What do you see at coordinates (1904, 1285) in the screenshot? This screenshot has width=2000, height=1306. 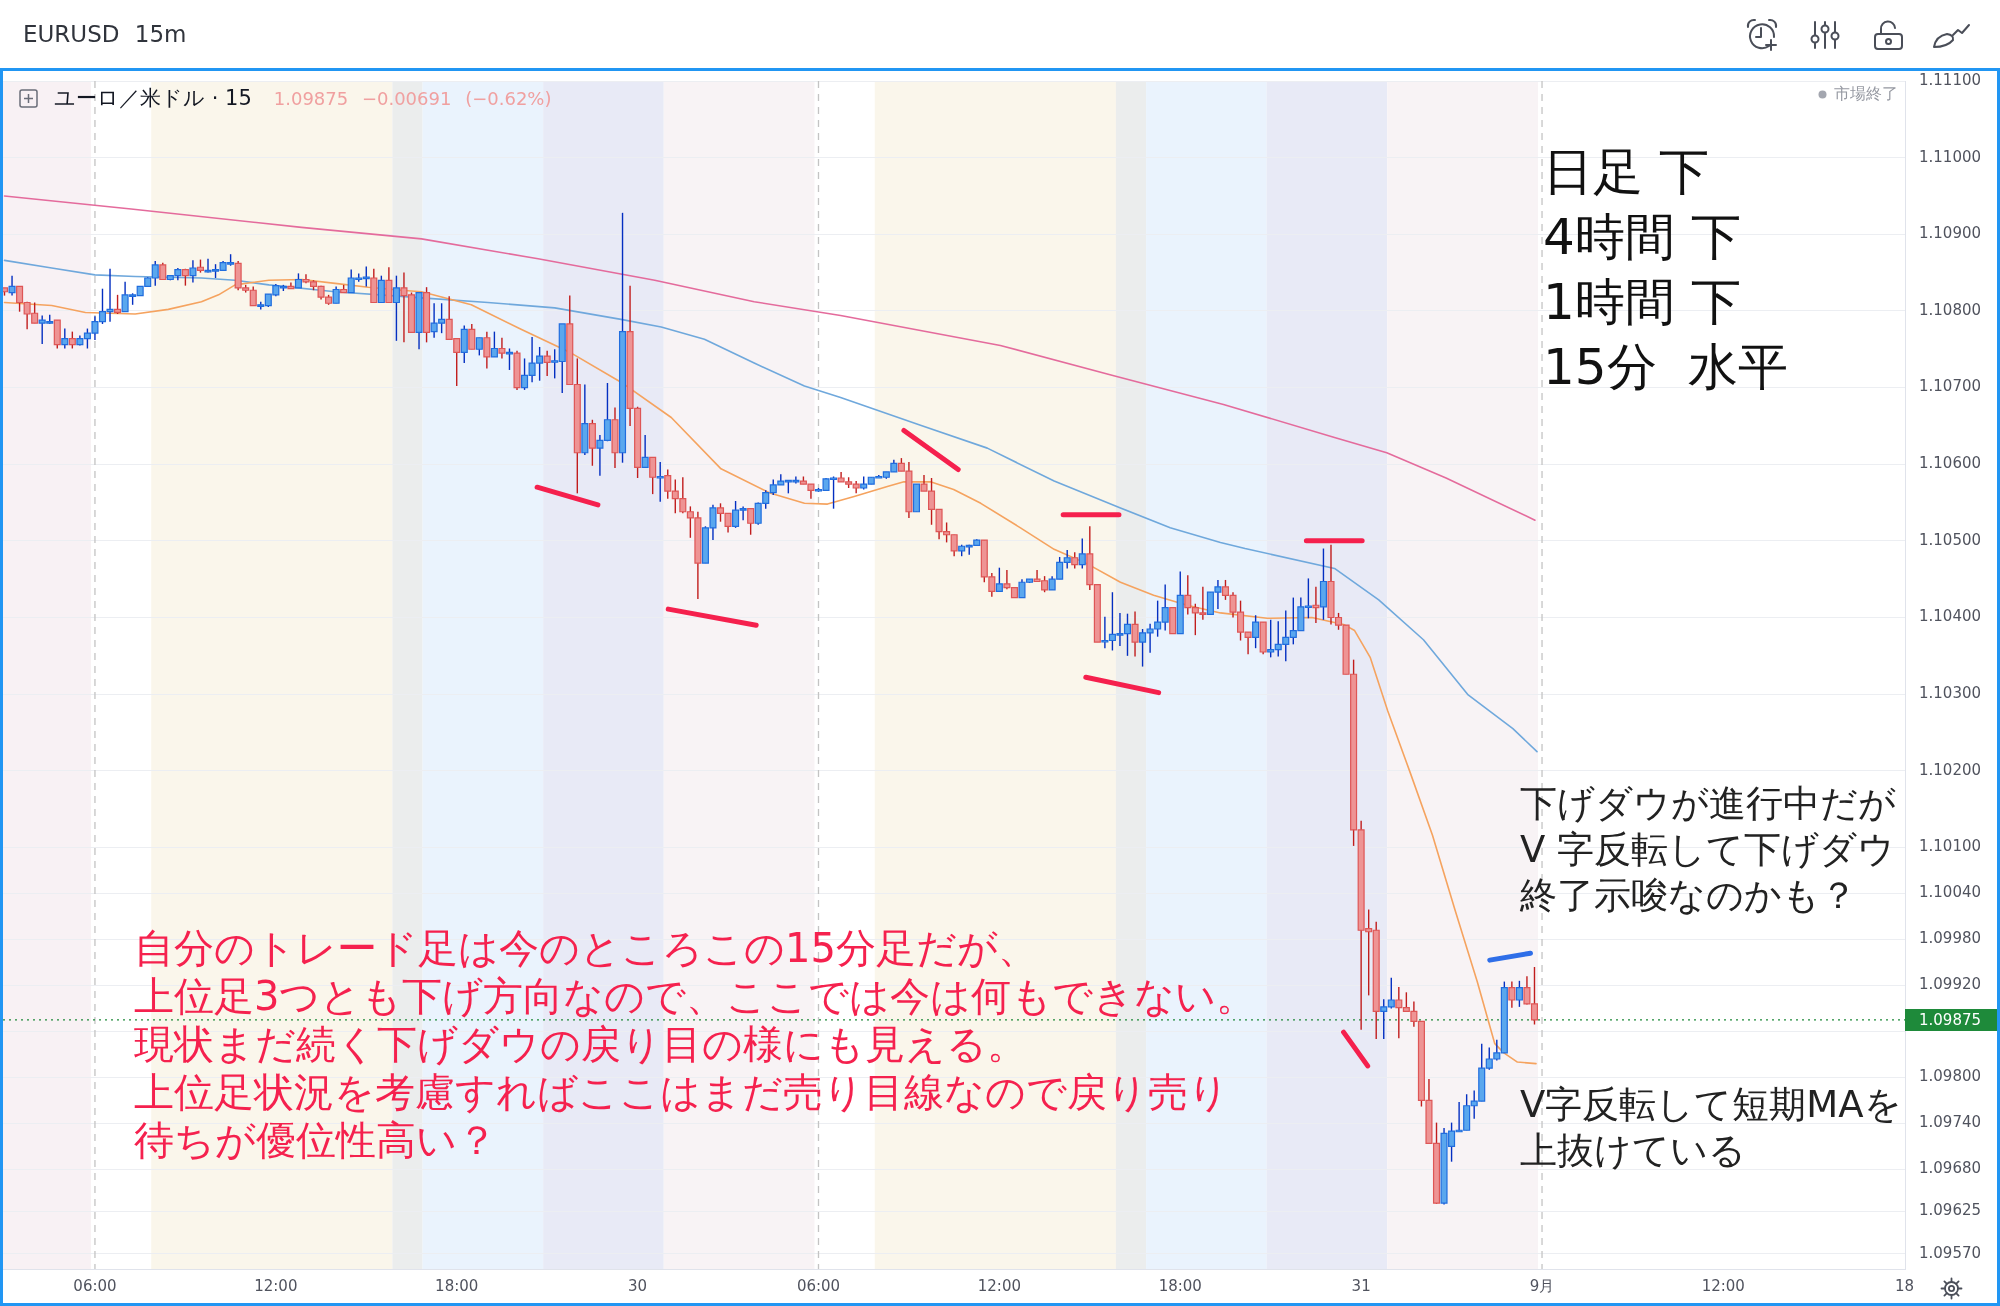 I see `x-tick-label: 18` at bounding box center [1904, 1285].